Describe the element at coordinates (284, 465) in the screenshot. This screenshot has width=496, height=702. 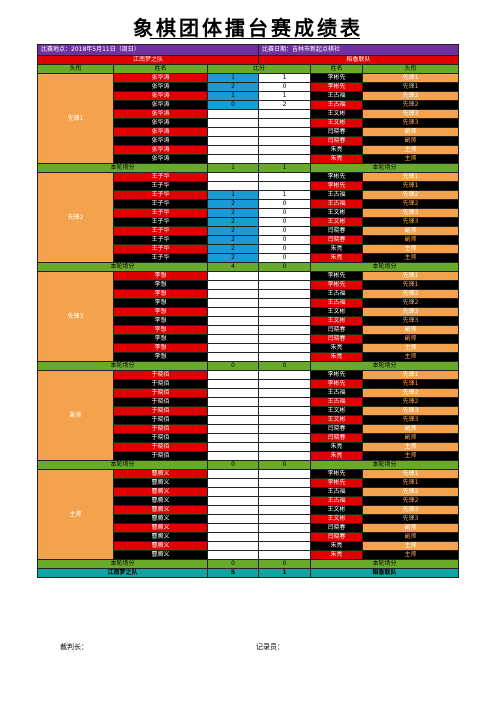
I see `subtotal-right-score: 0` at that location.